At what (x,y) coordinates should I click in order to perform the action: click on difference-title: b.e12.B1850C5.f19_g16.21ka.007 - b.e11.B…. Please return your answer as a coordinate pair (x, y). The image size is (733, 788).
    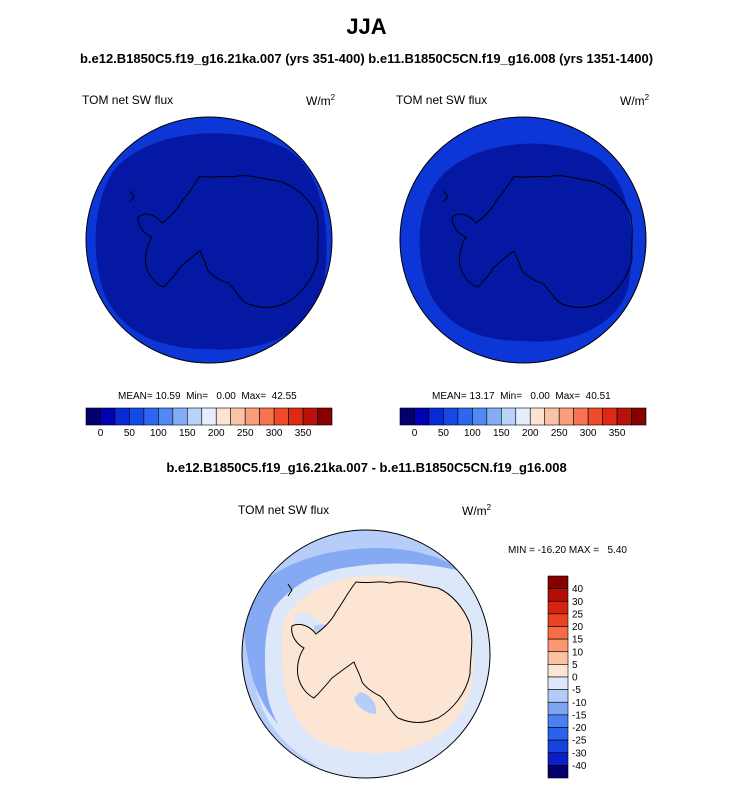
    Looking at the image, I should click on (366, 467).